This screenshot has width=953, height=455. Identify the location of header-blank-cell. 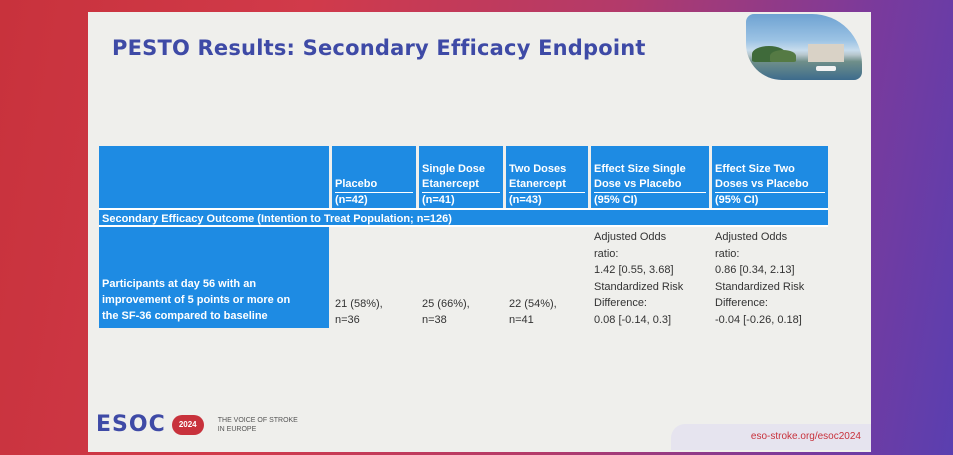
(214, 177).